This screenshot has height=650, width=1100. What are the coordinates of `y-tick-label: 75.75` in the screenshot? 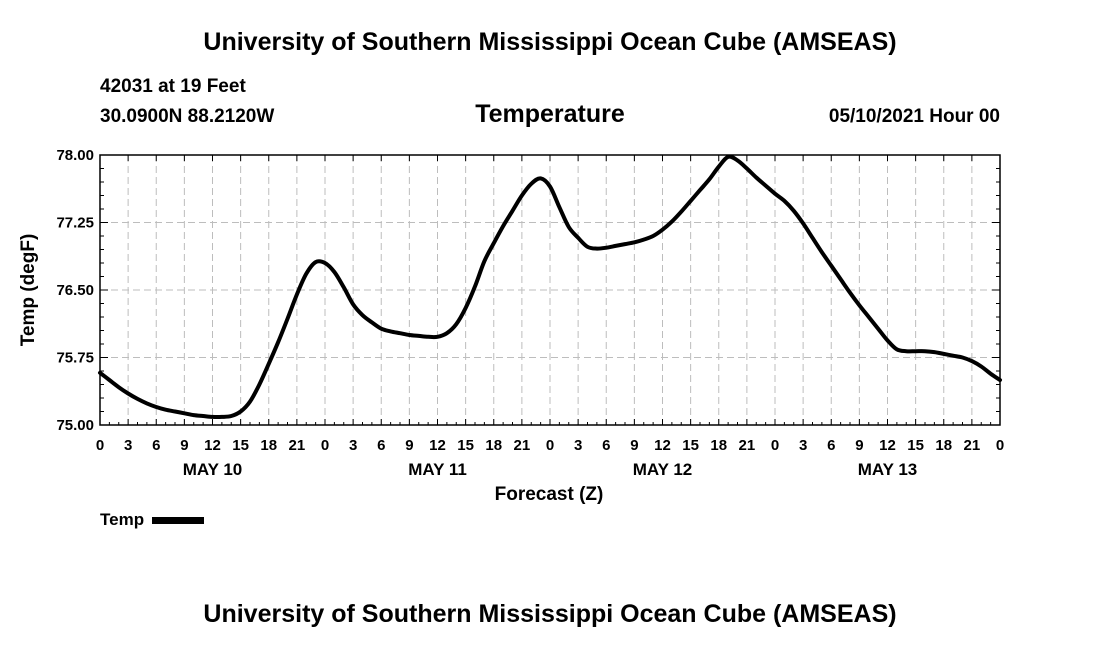 It's located at (75, 358).